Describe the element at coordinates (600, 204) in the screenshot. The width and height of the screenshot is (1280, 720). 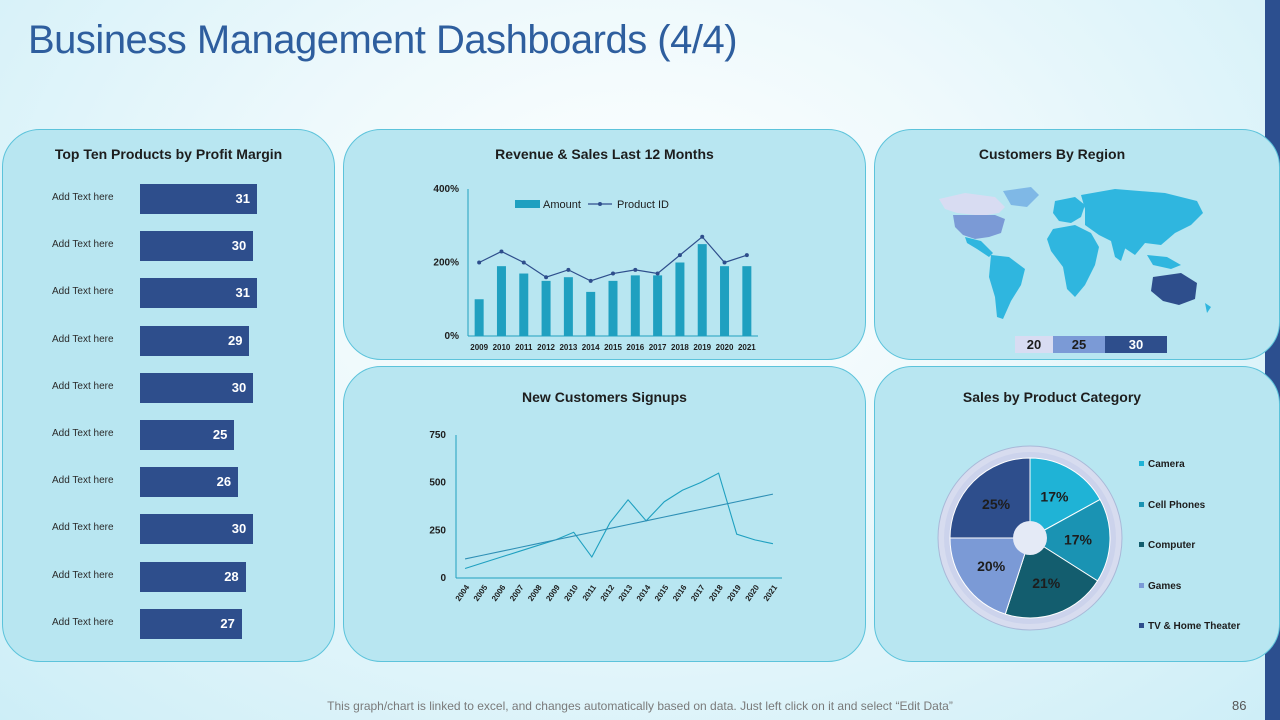
I see `legend-product-marker` at that location.